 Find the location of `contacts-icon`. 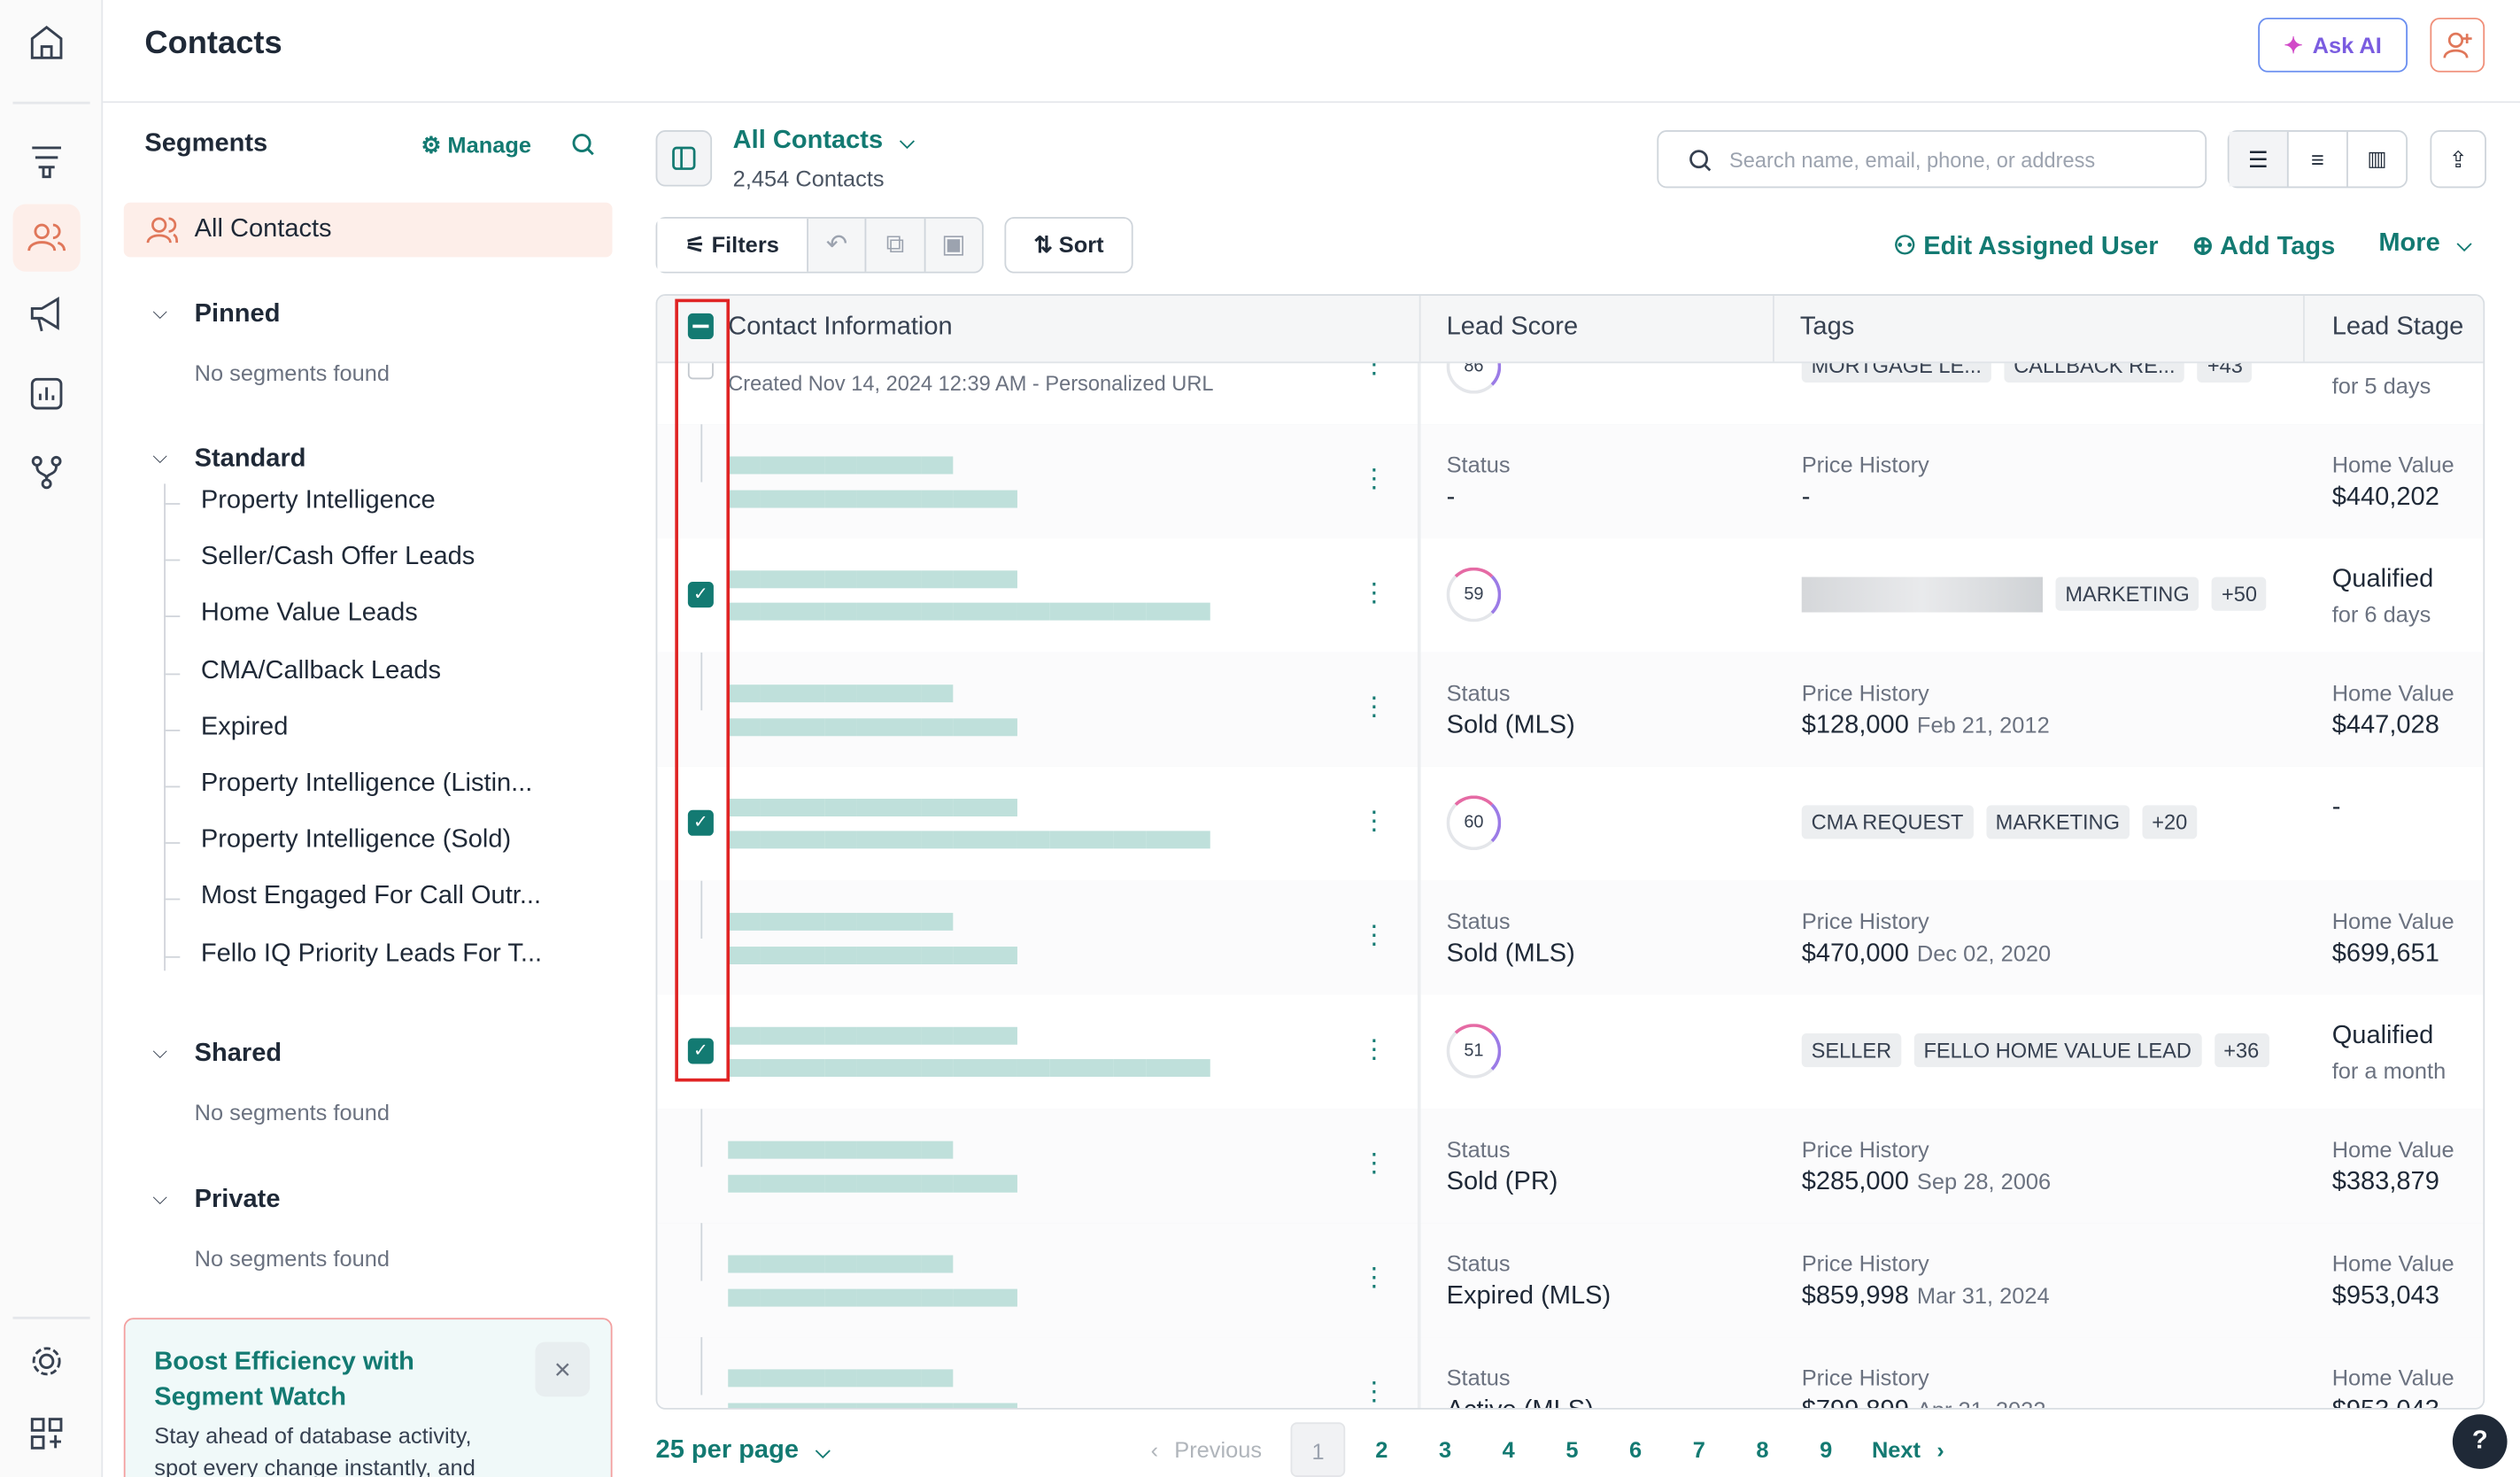

contacts-icon is located at coordinates (46, 237).